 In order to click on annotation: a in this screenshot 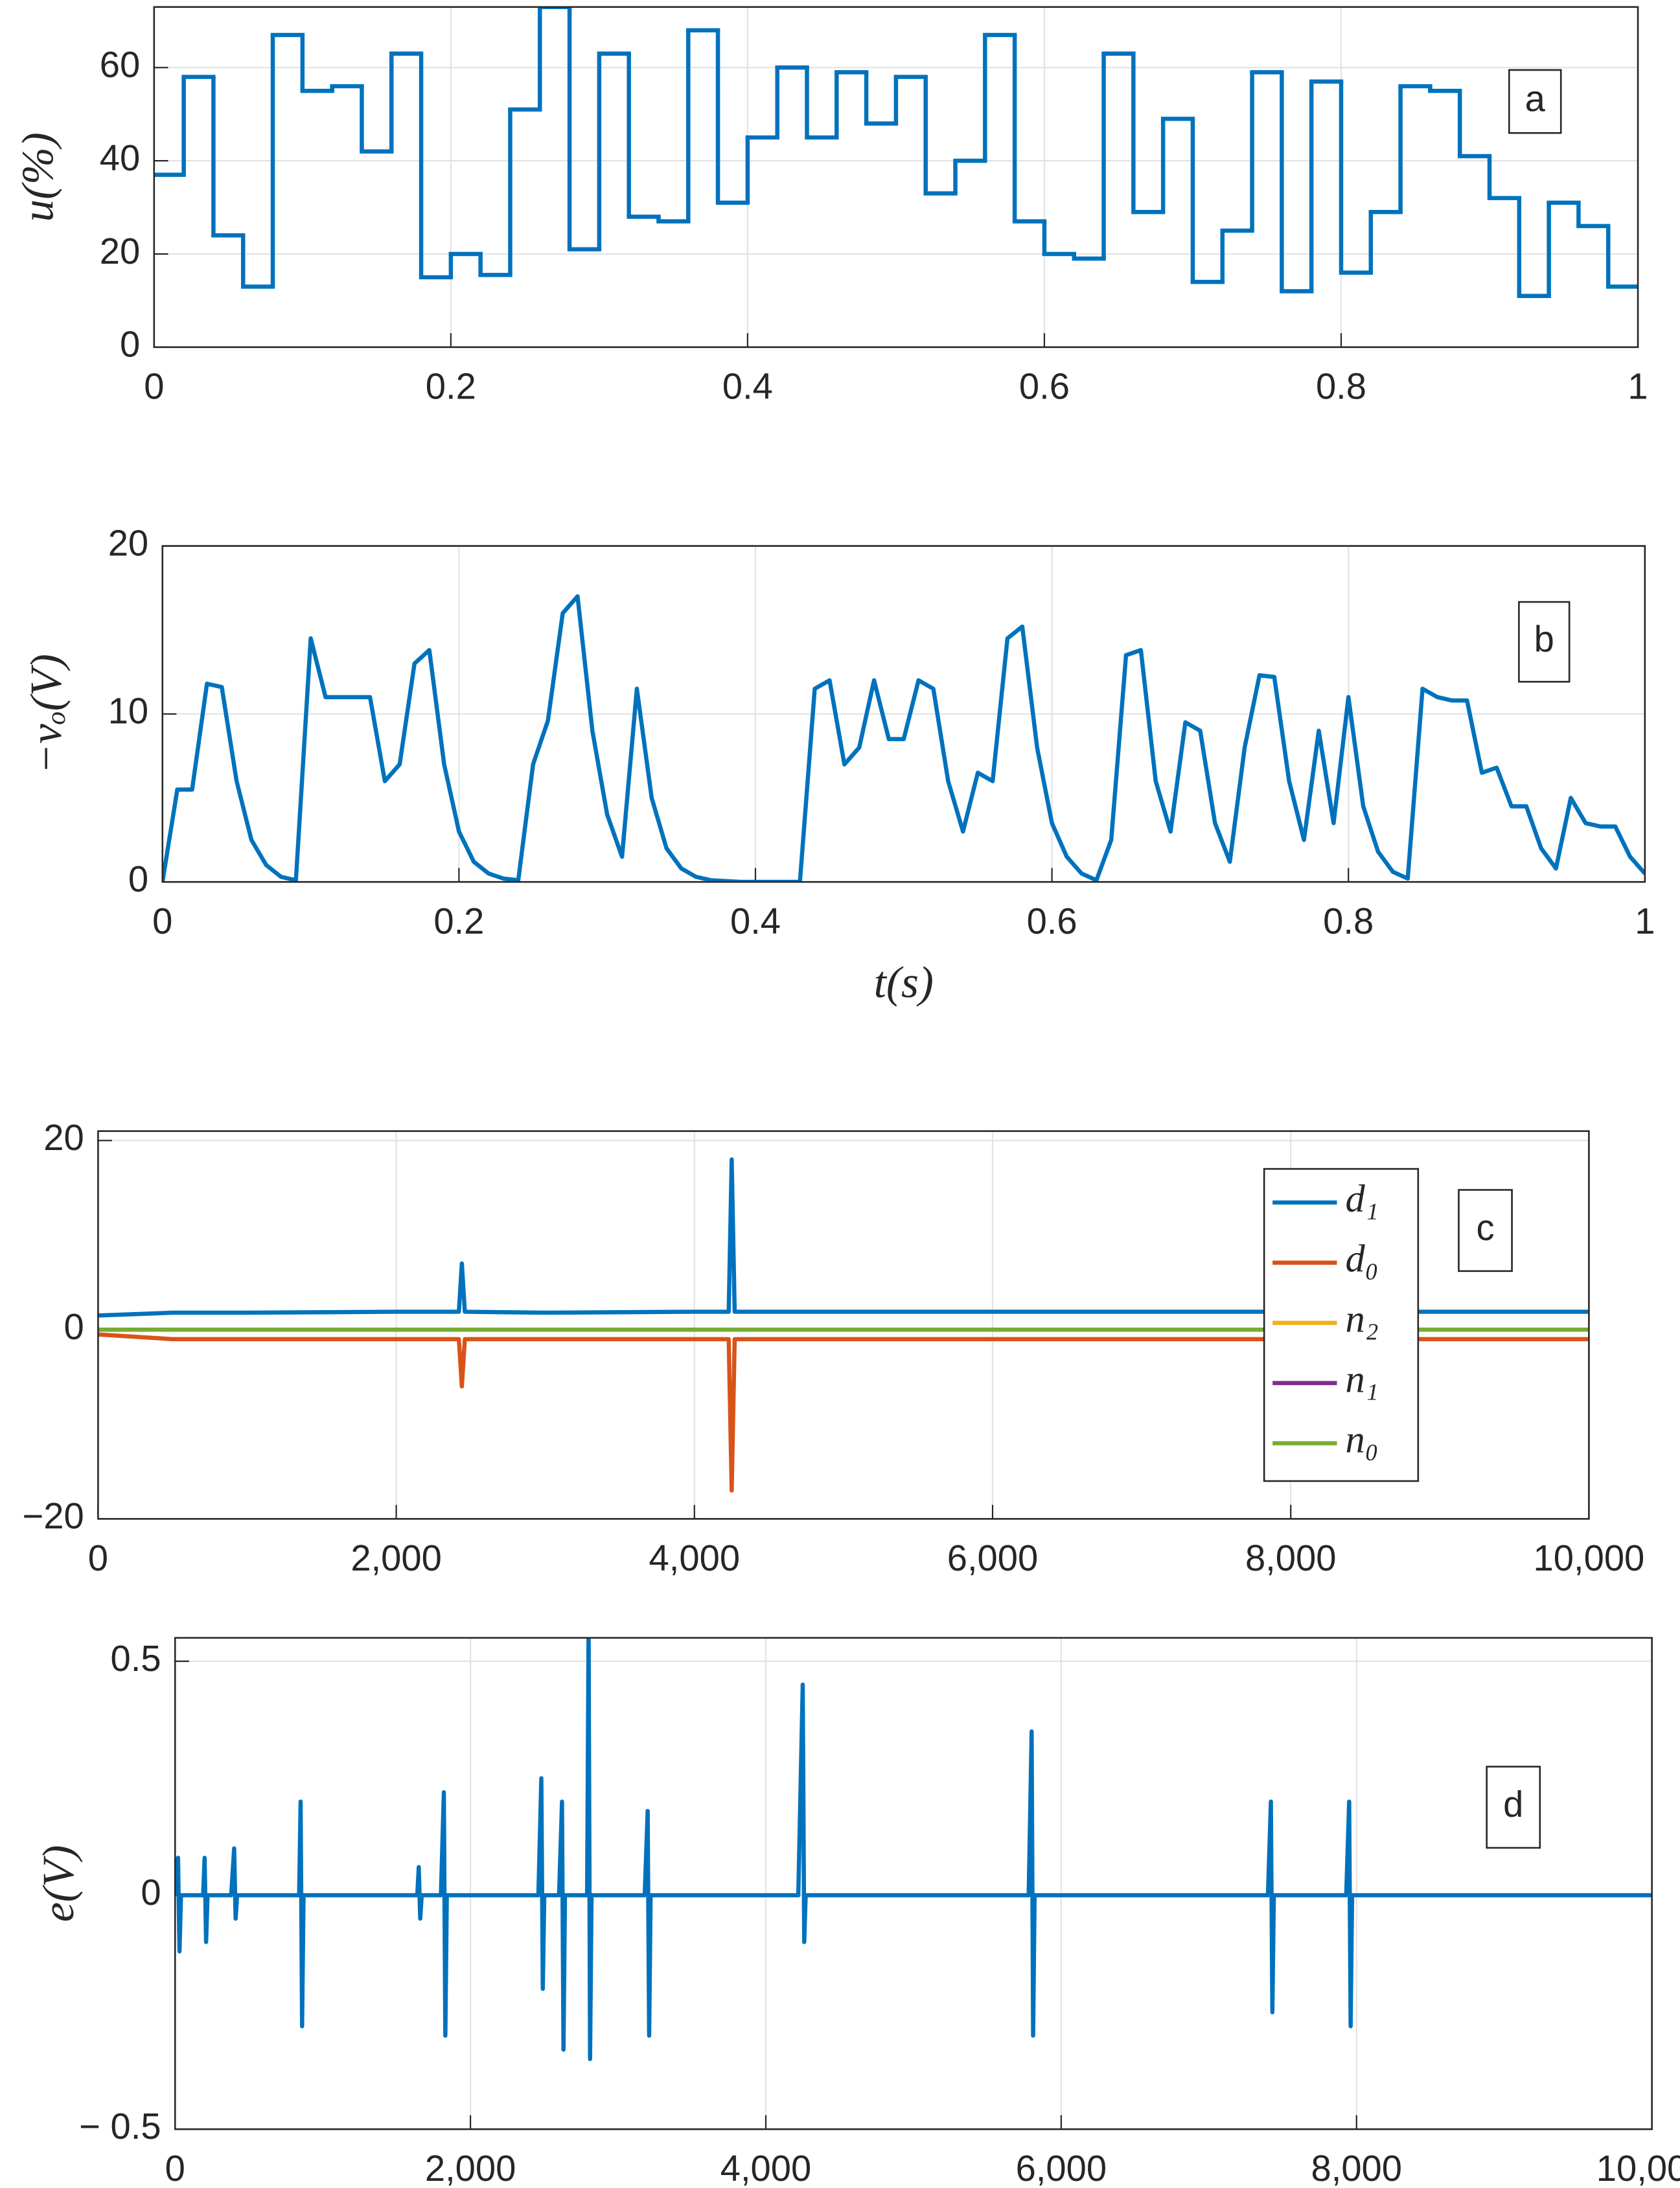, I will do `click(1535, 98)`.